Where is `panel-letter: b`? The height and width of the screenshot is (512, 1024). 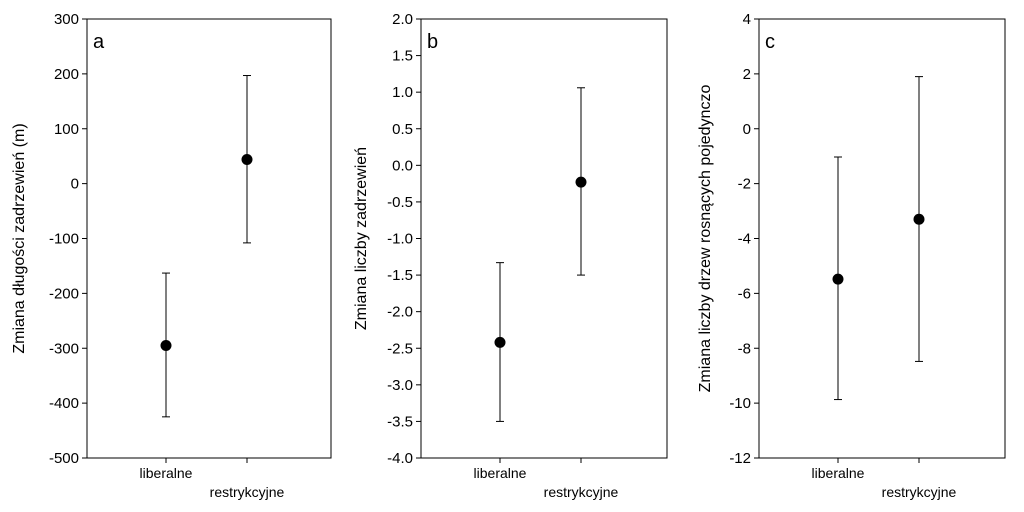
panel-letter: b is located at coordinates (432, 42).